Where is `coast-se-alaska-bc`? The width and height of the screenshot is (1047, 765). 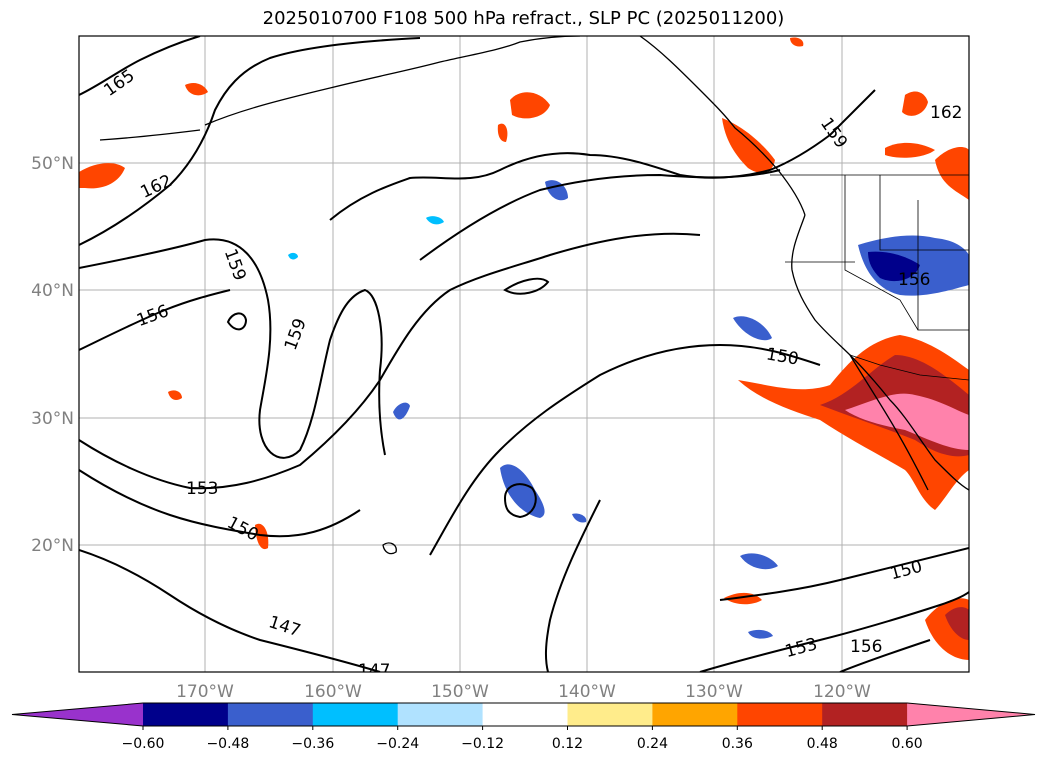 coast-se-alaska-bc is located at coordinates (722, 126).